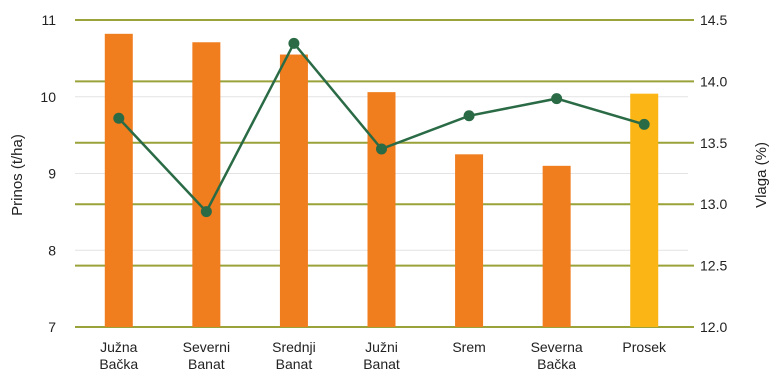  I want to click on left-tick-label: 11, so click(48, 20).